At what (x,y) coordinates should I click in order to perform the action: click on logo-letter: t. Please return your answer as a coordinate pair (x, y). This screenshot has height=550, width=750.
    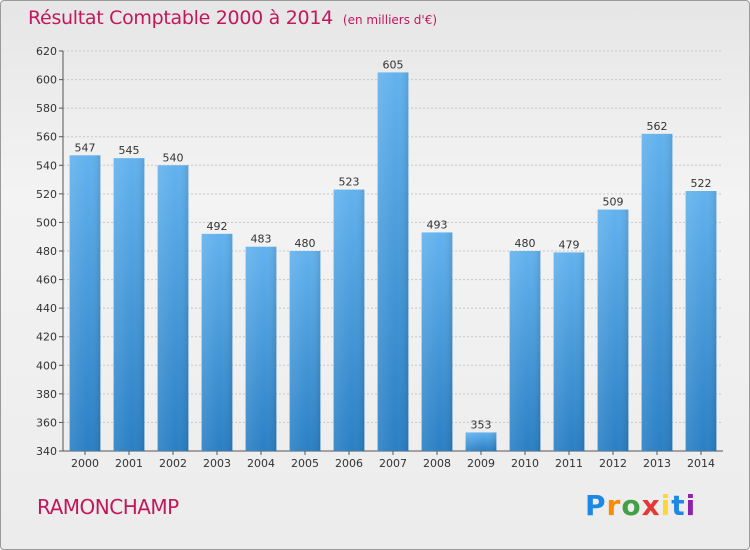
    Looking at the image, I should click on (678, 505).